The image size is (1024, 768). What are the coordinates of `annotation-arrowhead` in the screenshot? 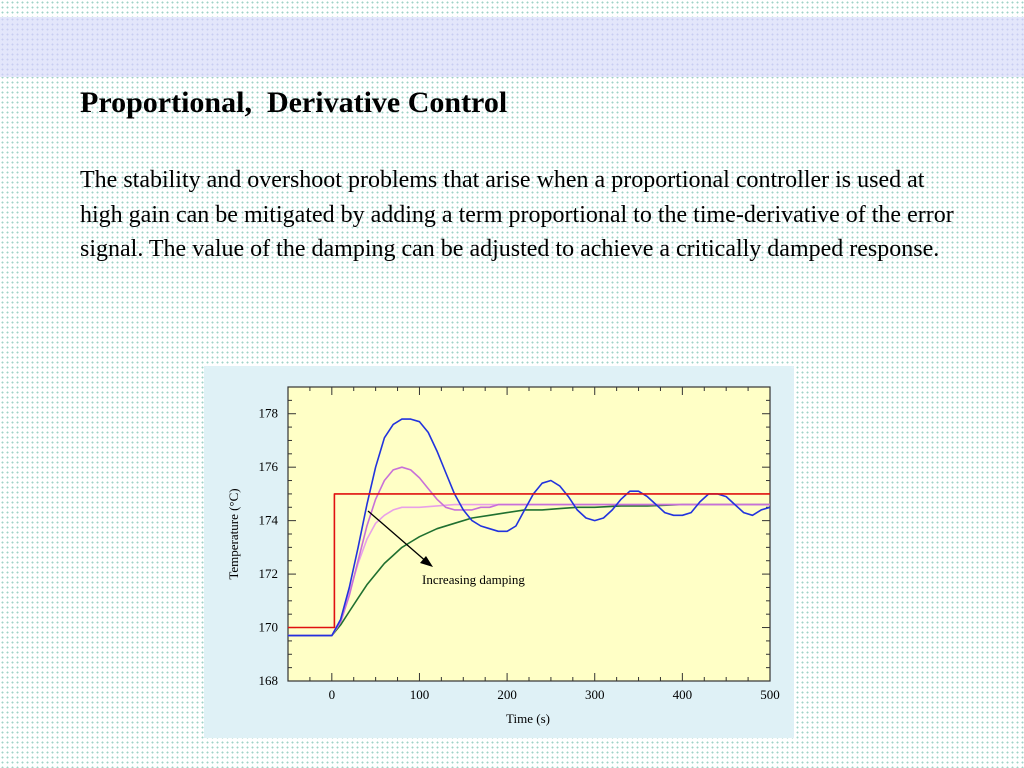 It's located at (426, 561).